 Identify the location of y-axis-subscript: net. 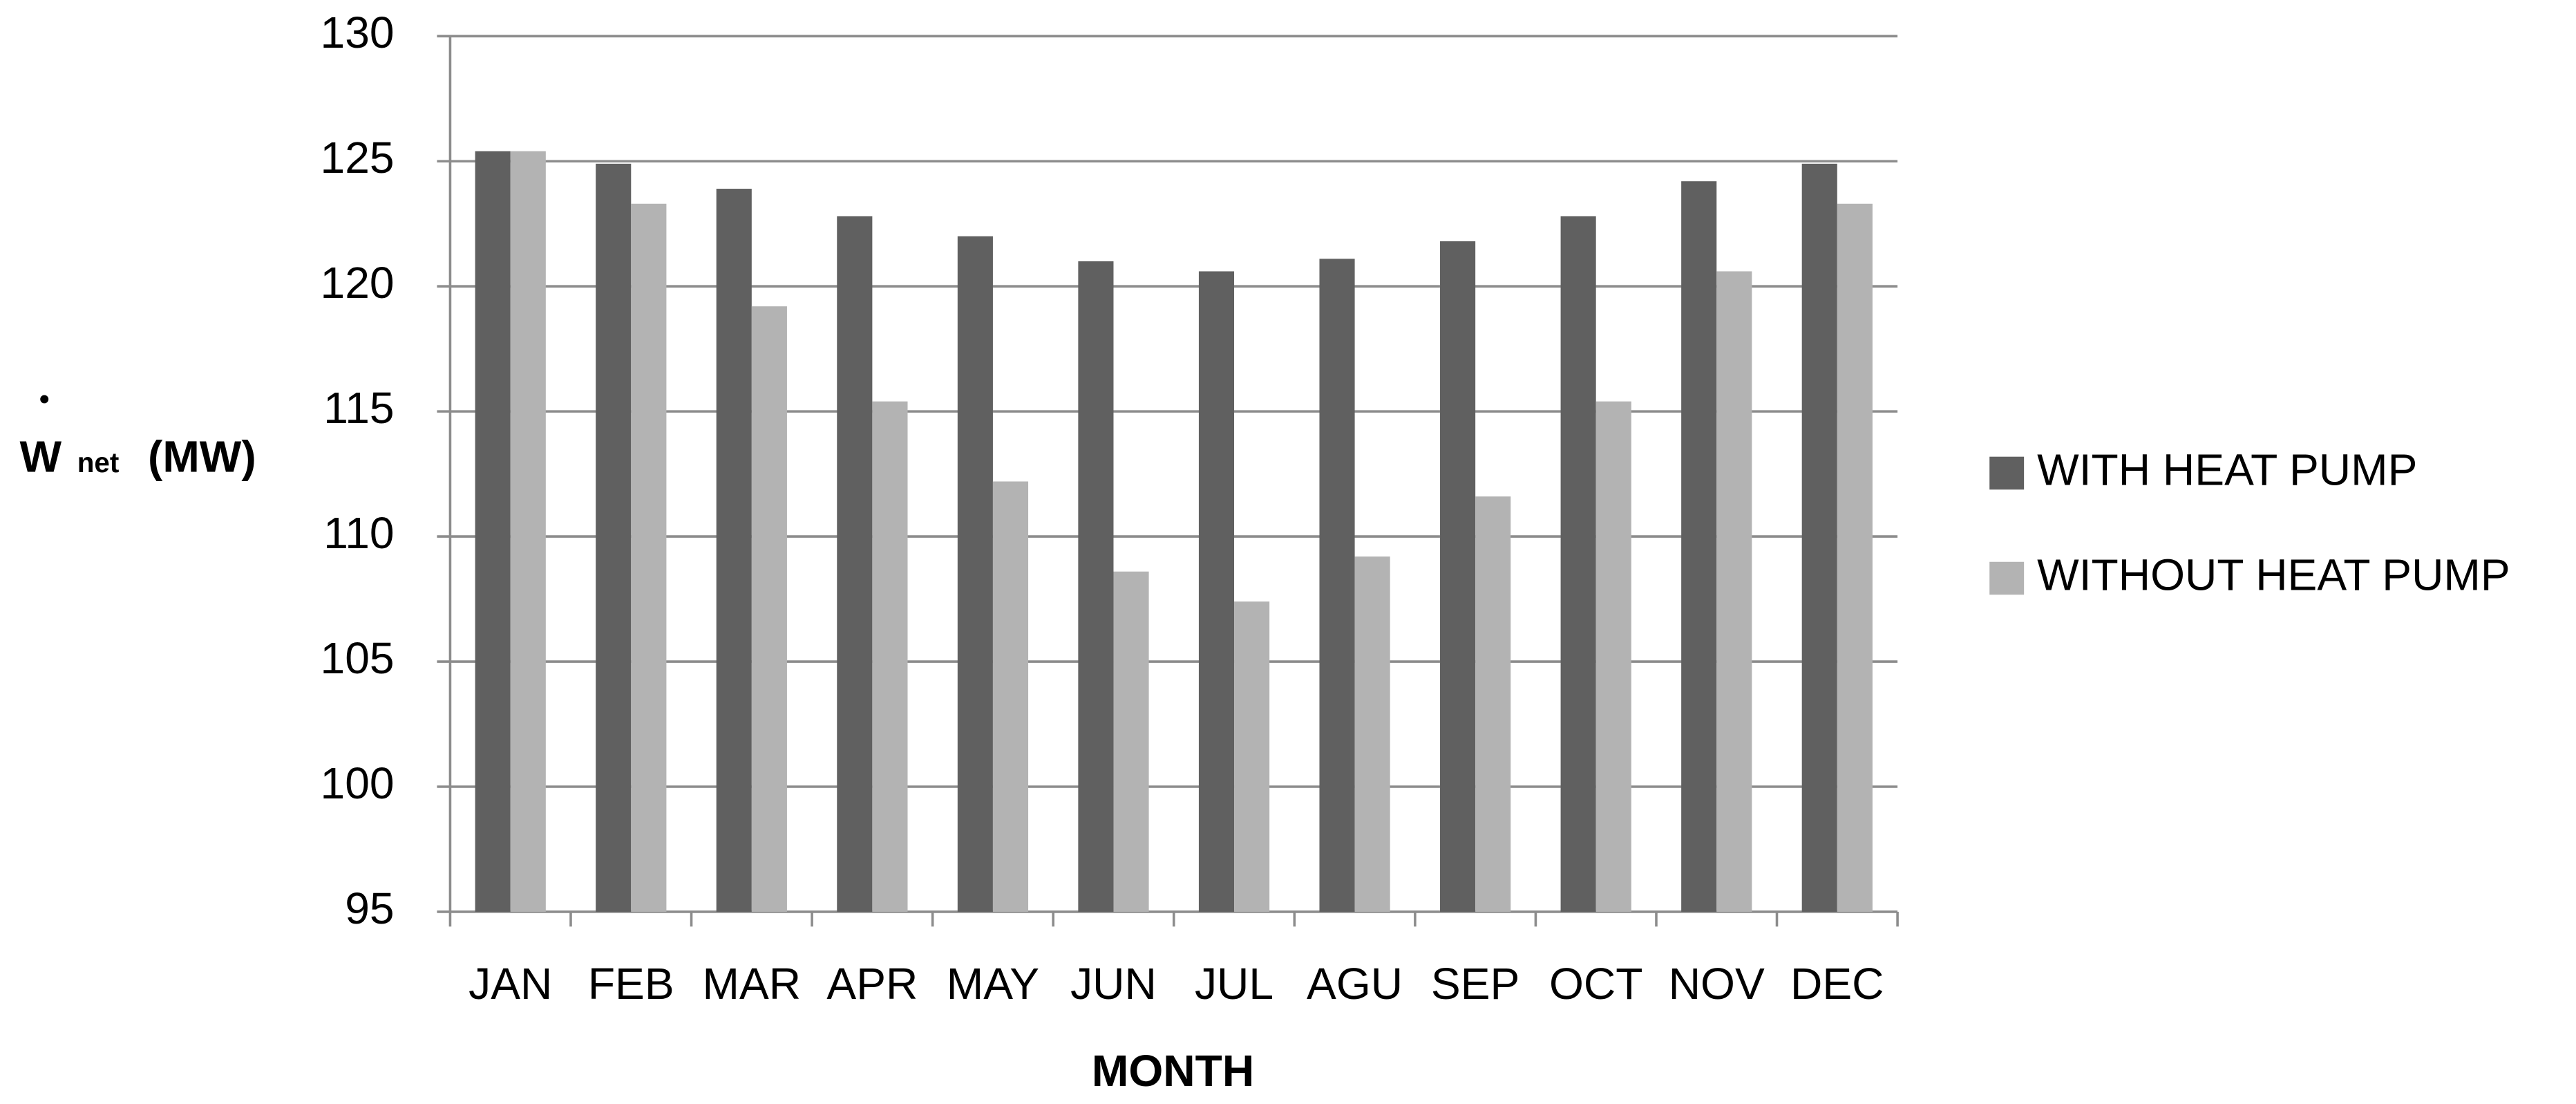
(98, 462).